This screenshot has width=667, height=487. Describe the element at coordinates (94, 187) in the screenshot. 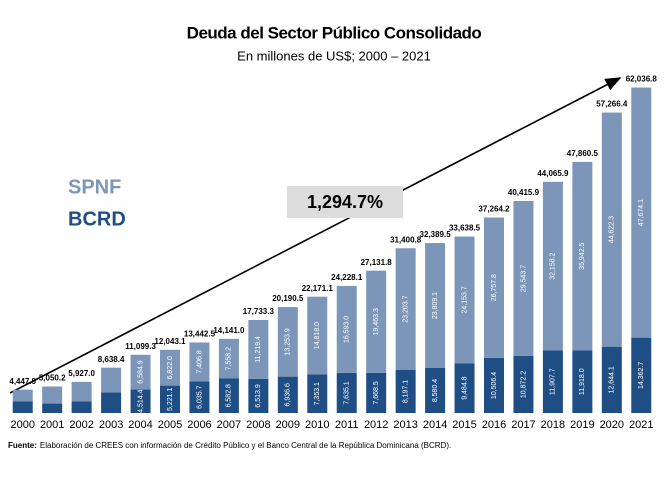

I see `legend-entry: SPNF` at that location.